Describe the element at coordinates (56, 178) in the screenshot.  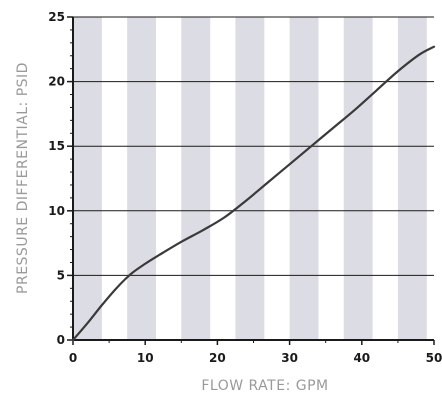
I see `y-tick-labels: 0 5 10 15 20 25` at that location.